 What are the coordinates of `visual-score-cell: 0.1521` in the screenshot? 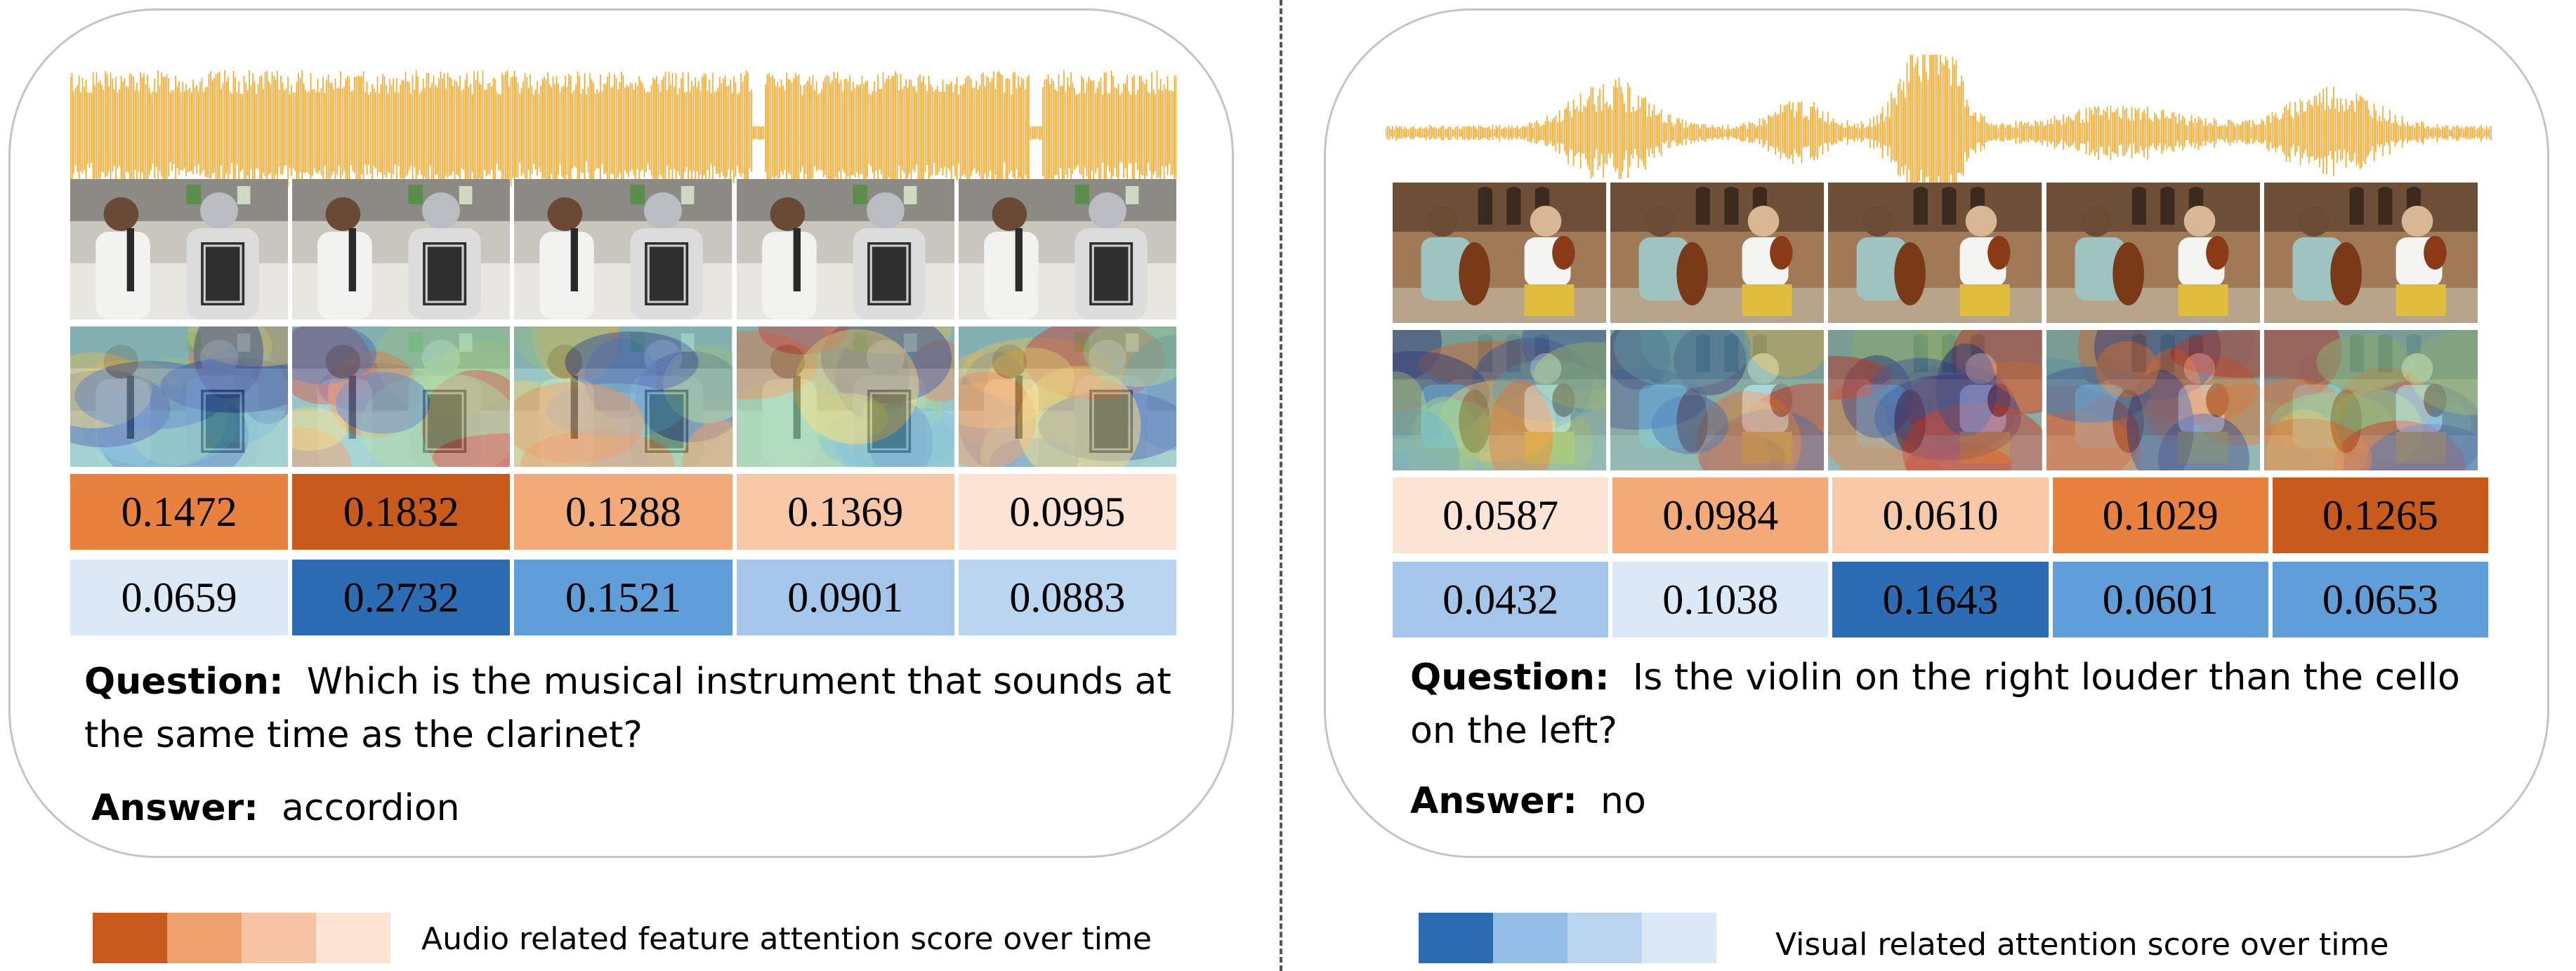 It's located at (623, 597).